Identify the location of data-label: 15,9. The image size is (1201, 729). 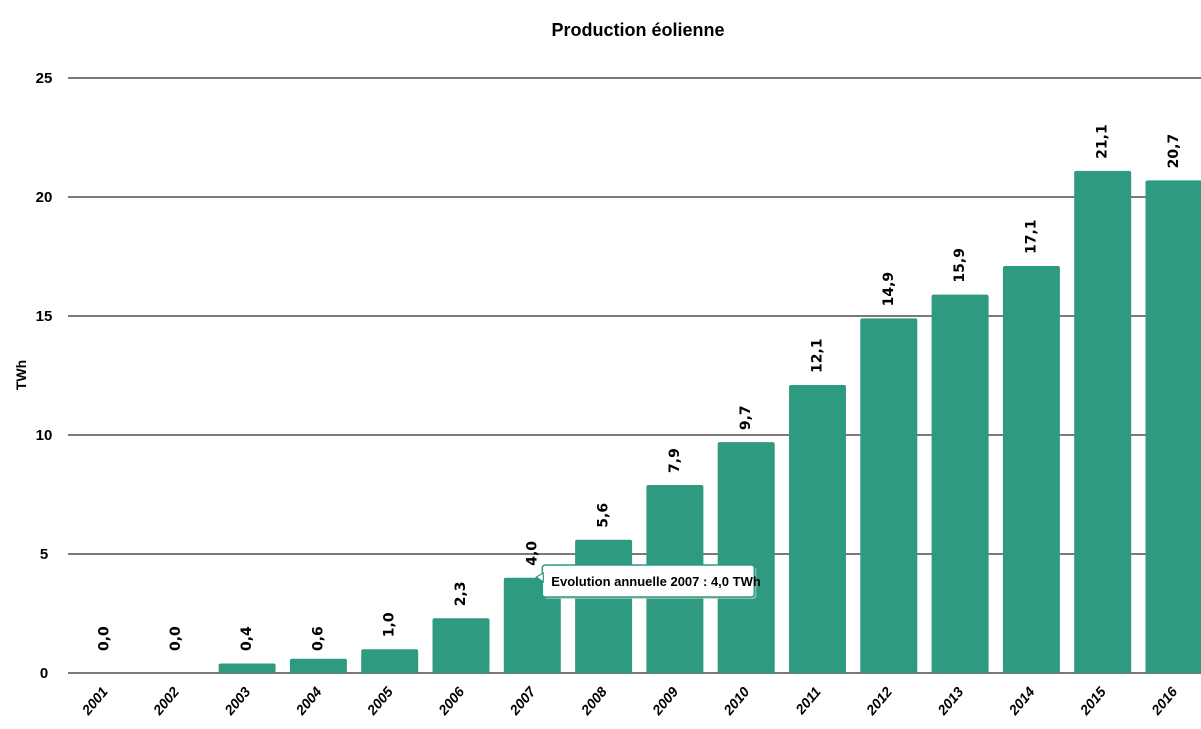
(960, 265).